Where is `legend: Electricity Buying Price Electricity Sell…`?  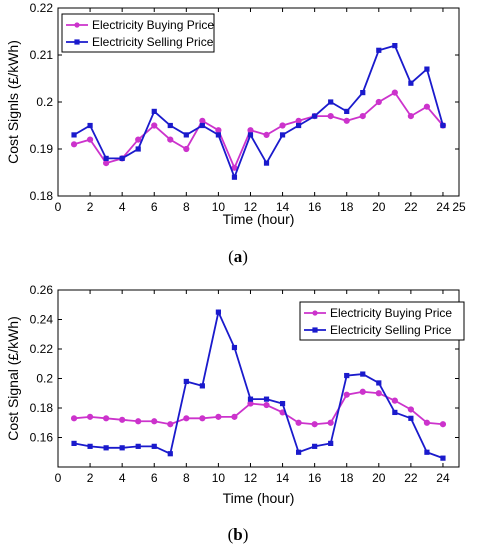
legend: Electricity Buying Price Electricity Sell… is located at coordinates (382, 321).